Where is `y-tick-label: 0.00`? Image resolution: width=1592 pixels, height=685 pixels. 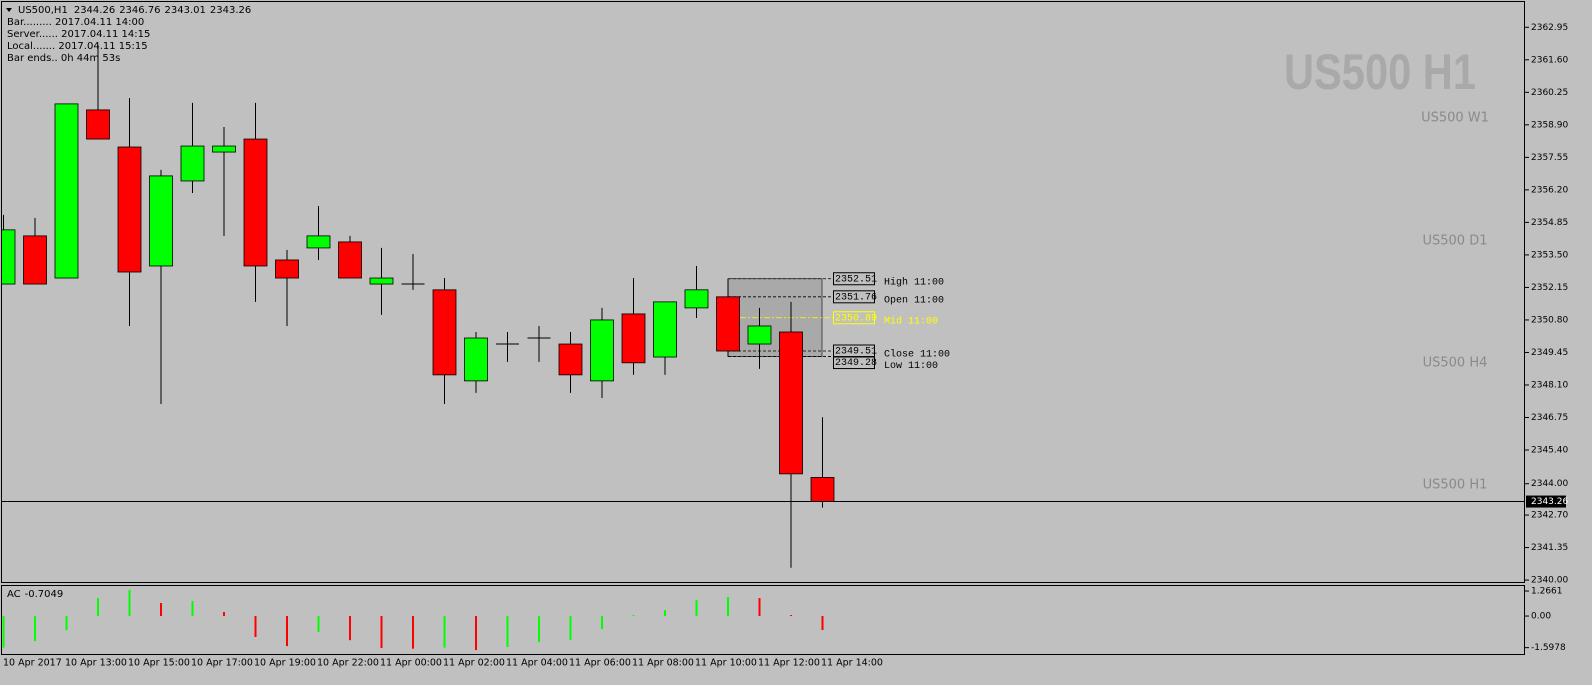
y-tick-label: 0.00 is located at coordinates (1541, 617).